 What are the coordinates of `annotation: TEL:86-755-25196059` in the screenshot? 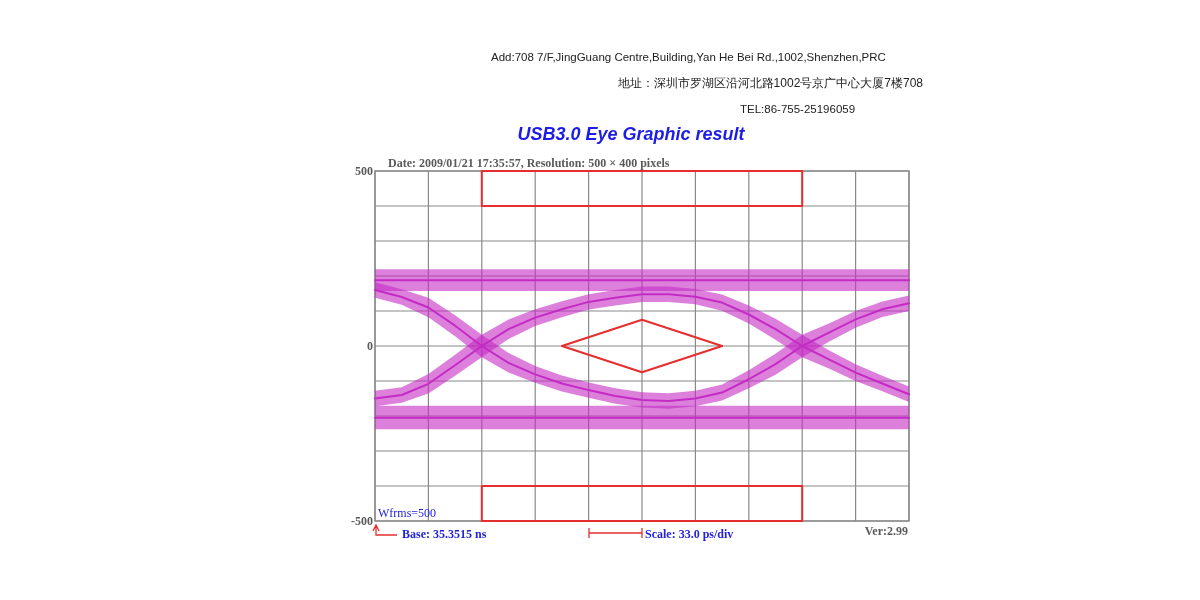 It's located at (798, 109).